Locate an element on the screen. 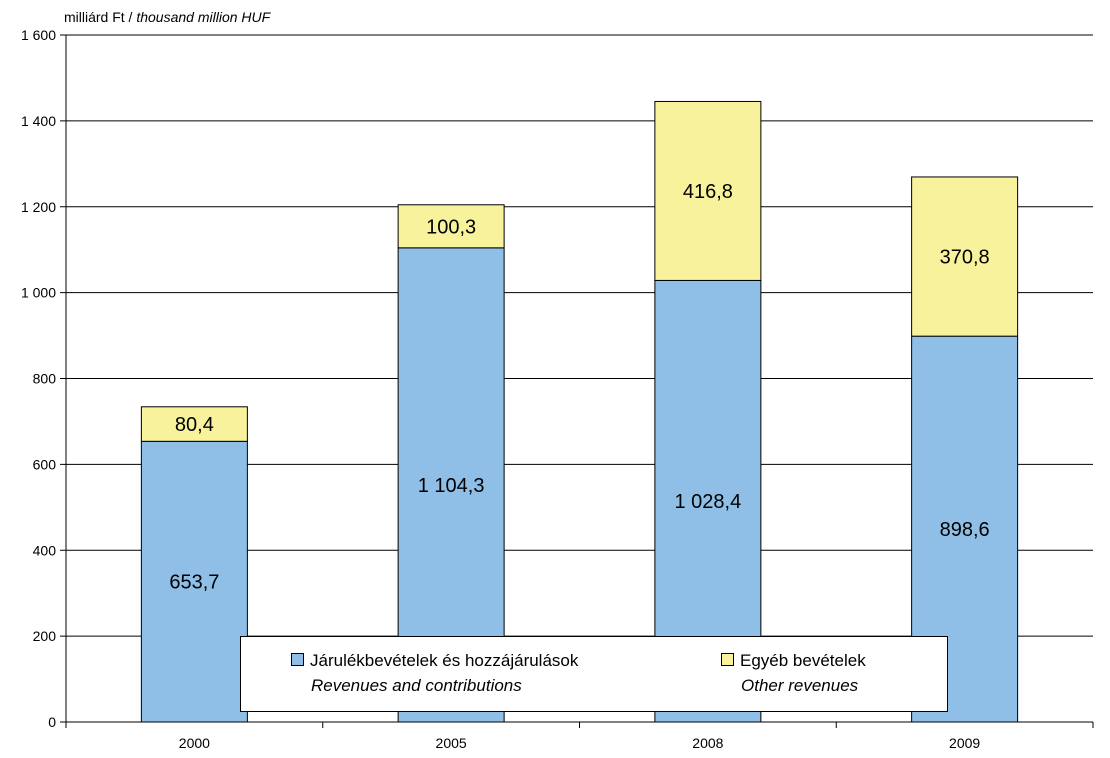  y-tick-label: 600 is located at coordinates (45, 464).